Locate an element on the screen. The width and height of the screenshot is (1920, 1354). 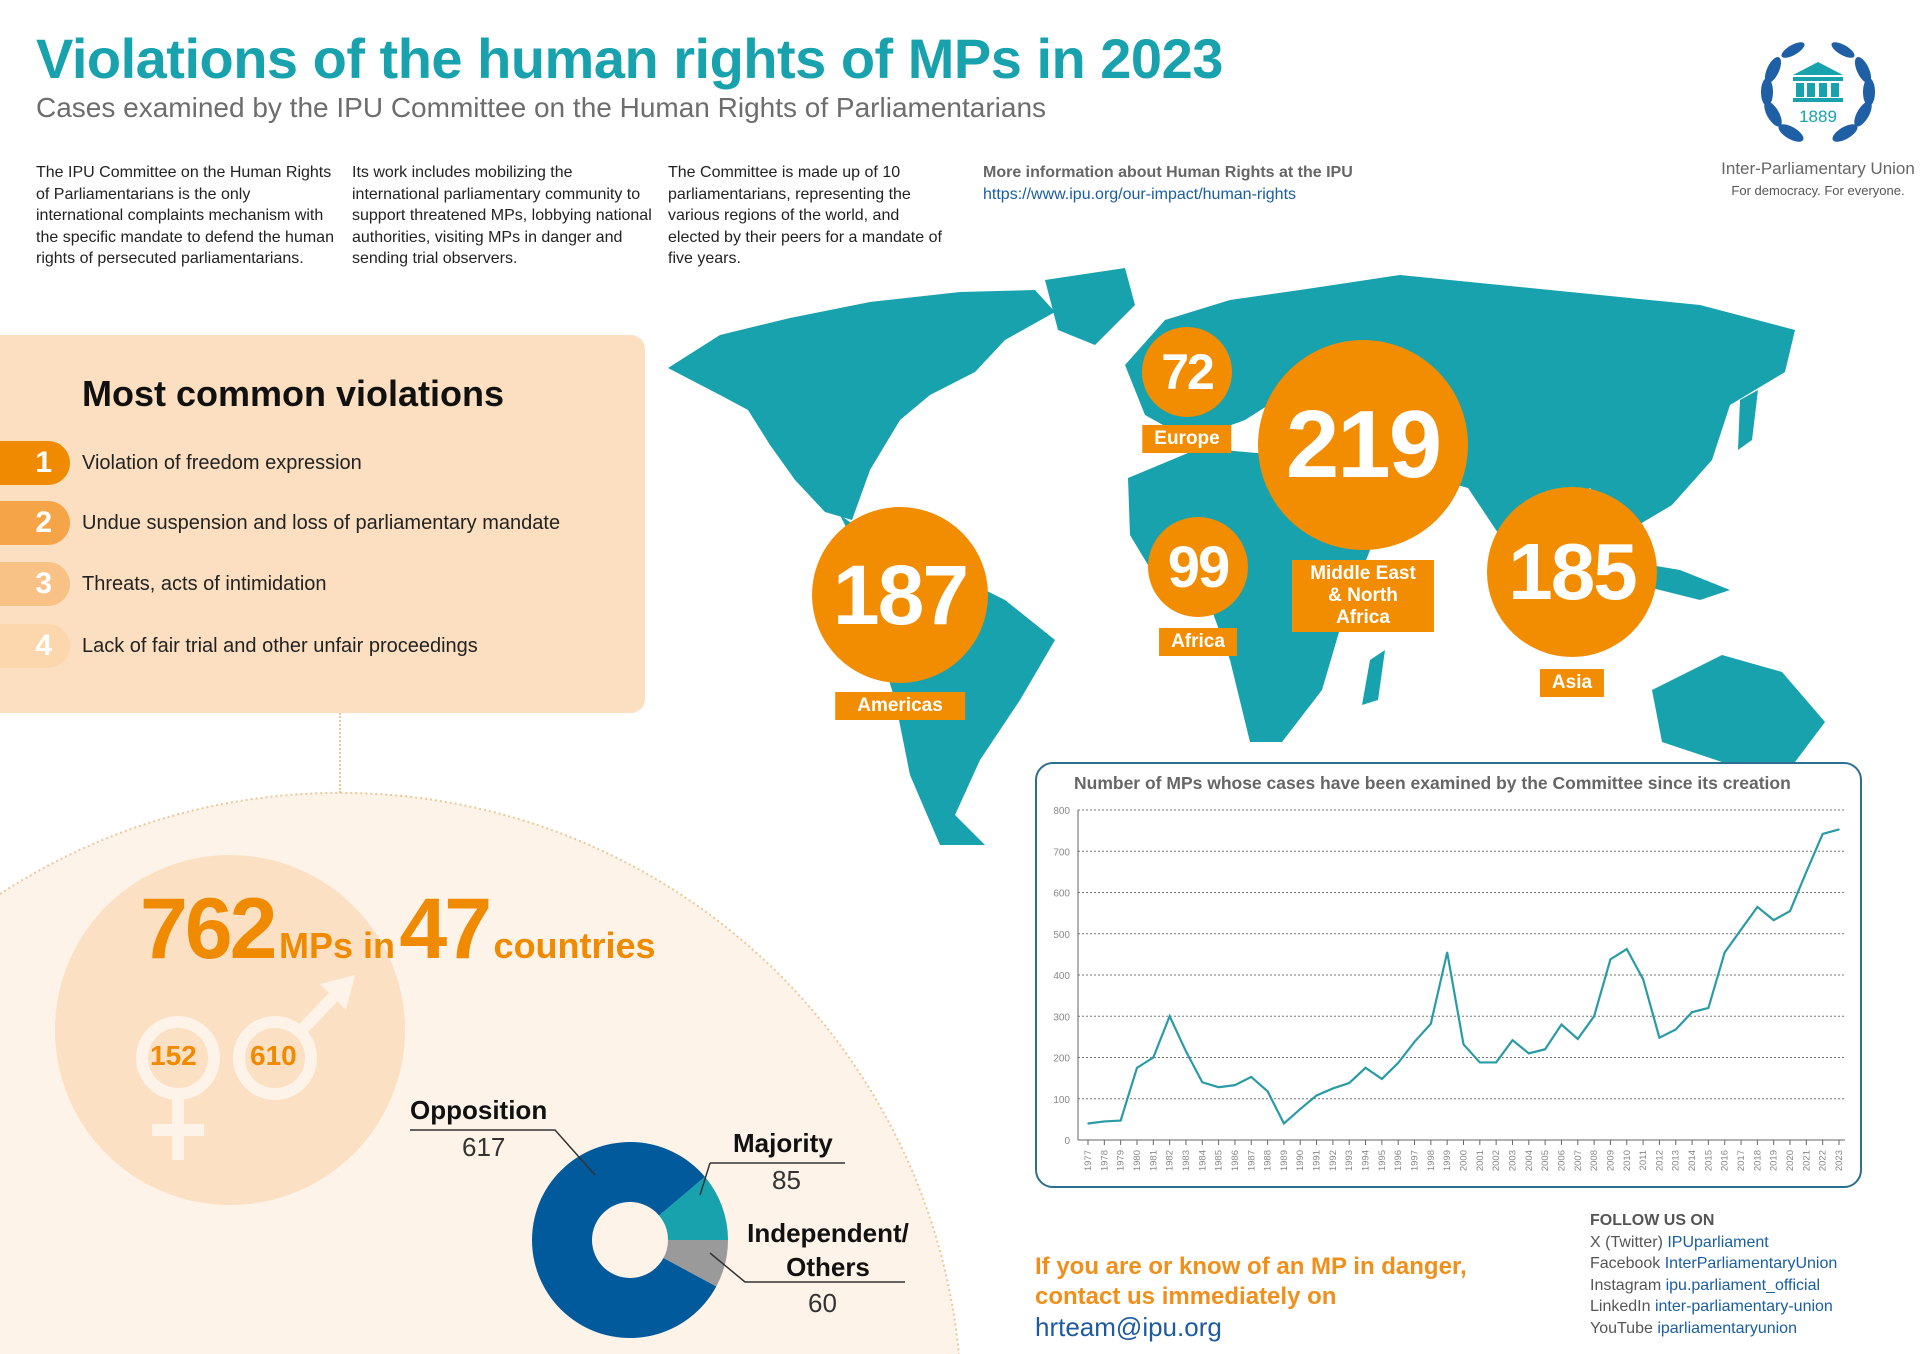
male-count: 610 is located at coordinates (273, 1055).